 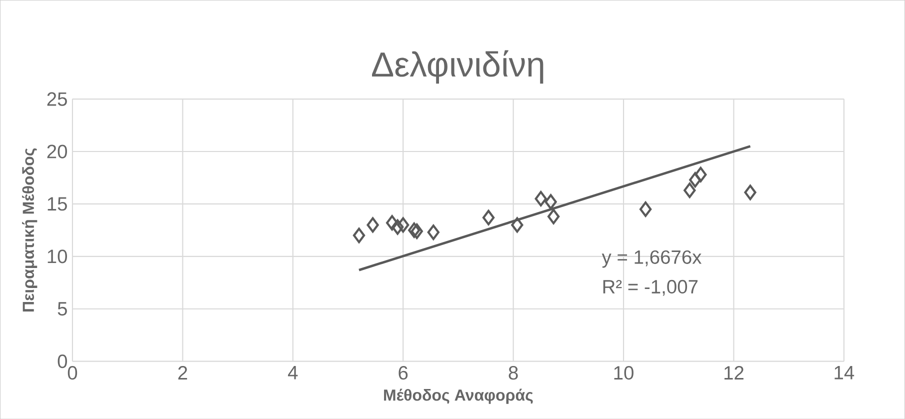 What do you see at coordinates (58, 256) in the screenshot?
I see `y-tick-label: 10` at bounding box center [58, 256].